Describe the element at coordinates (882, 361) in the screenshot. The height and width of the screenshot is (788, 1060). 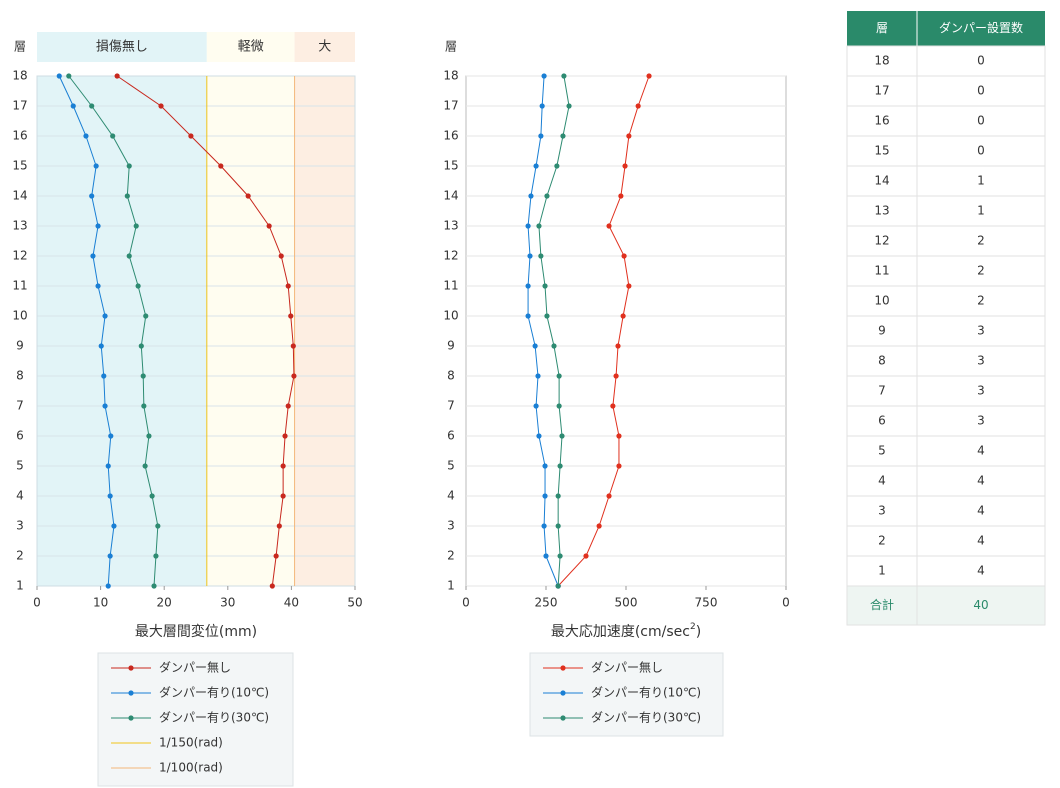
I see `table-cell: 8` at that location.